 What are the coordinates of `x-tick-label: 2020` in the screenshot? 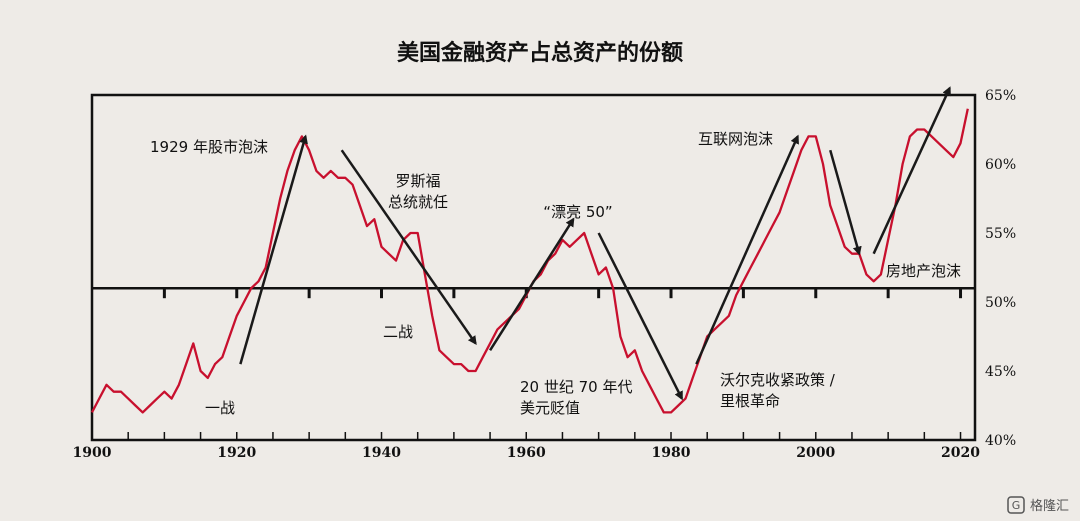 It's located at (960, 453).